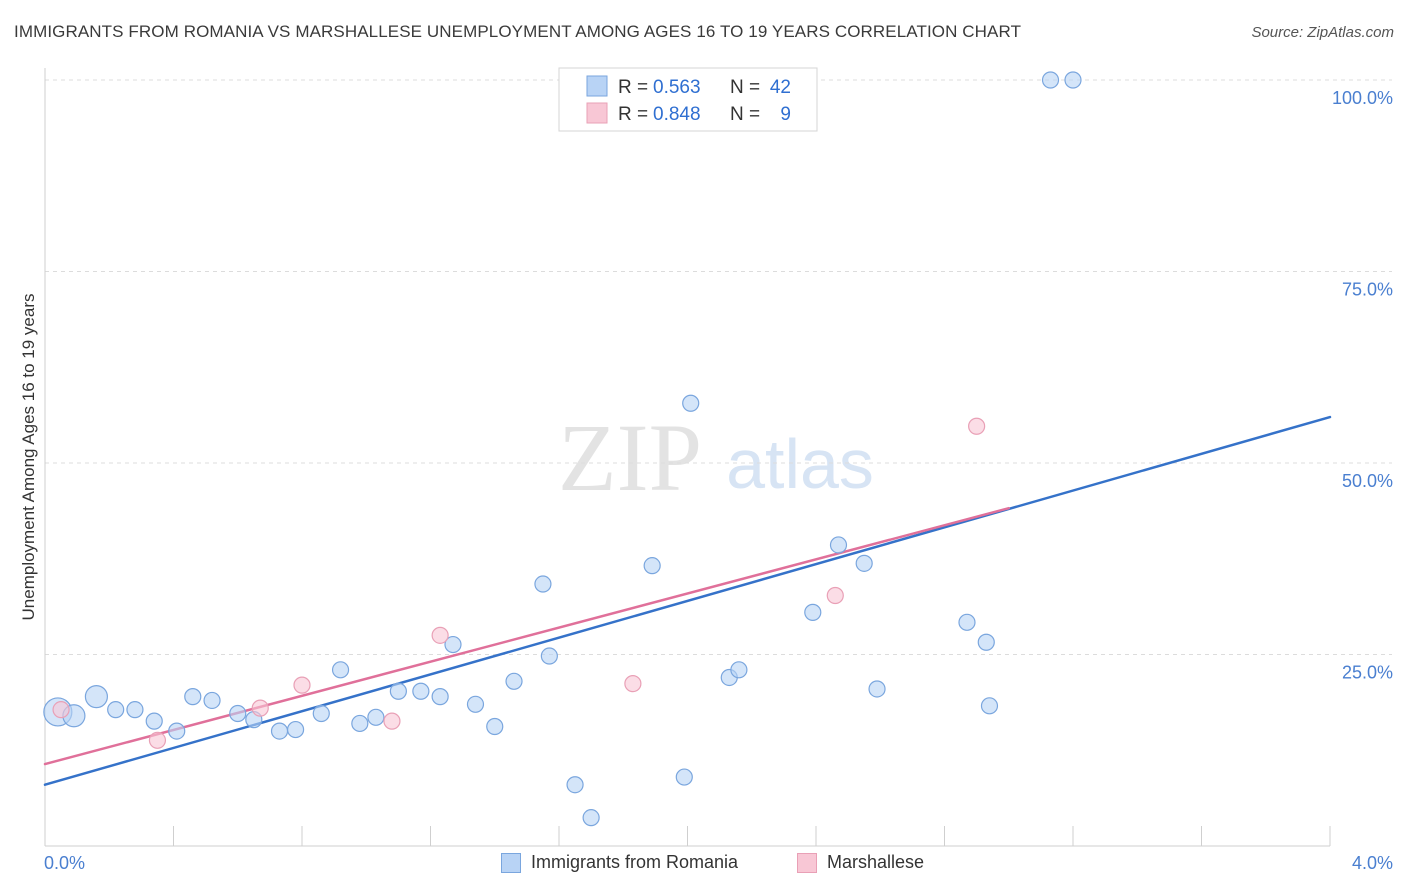  Describe the element at coordinates (1362, 98) in the screenshot. I see `y-tick-label: 100.0%` at that location.